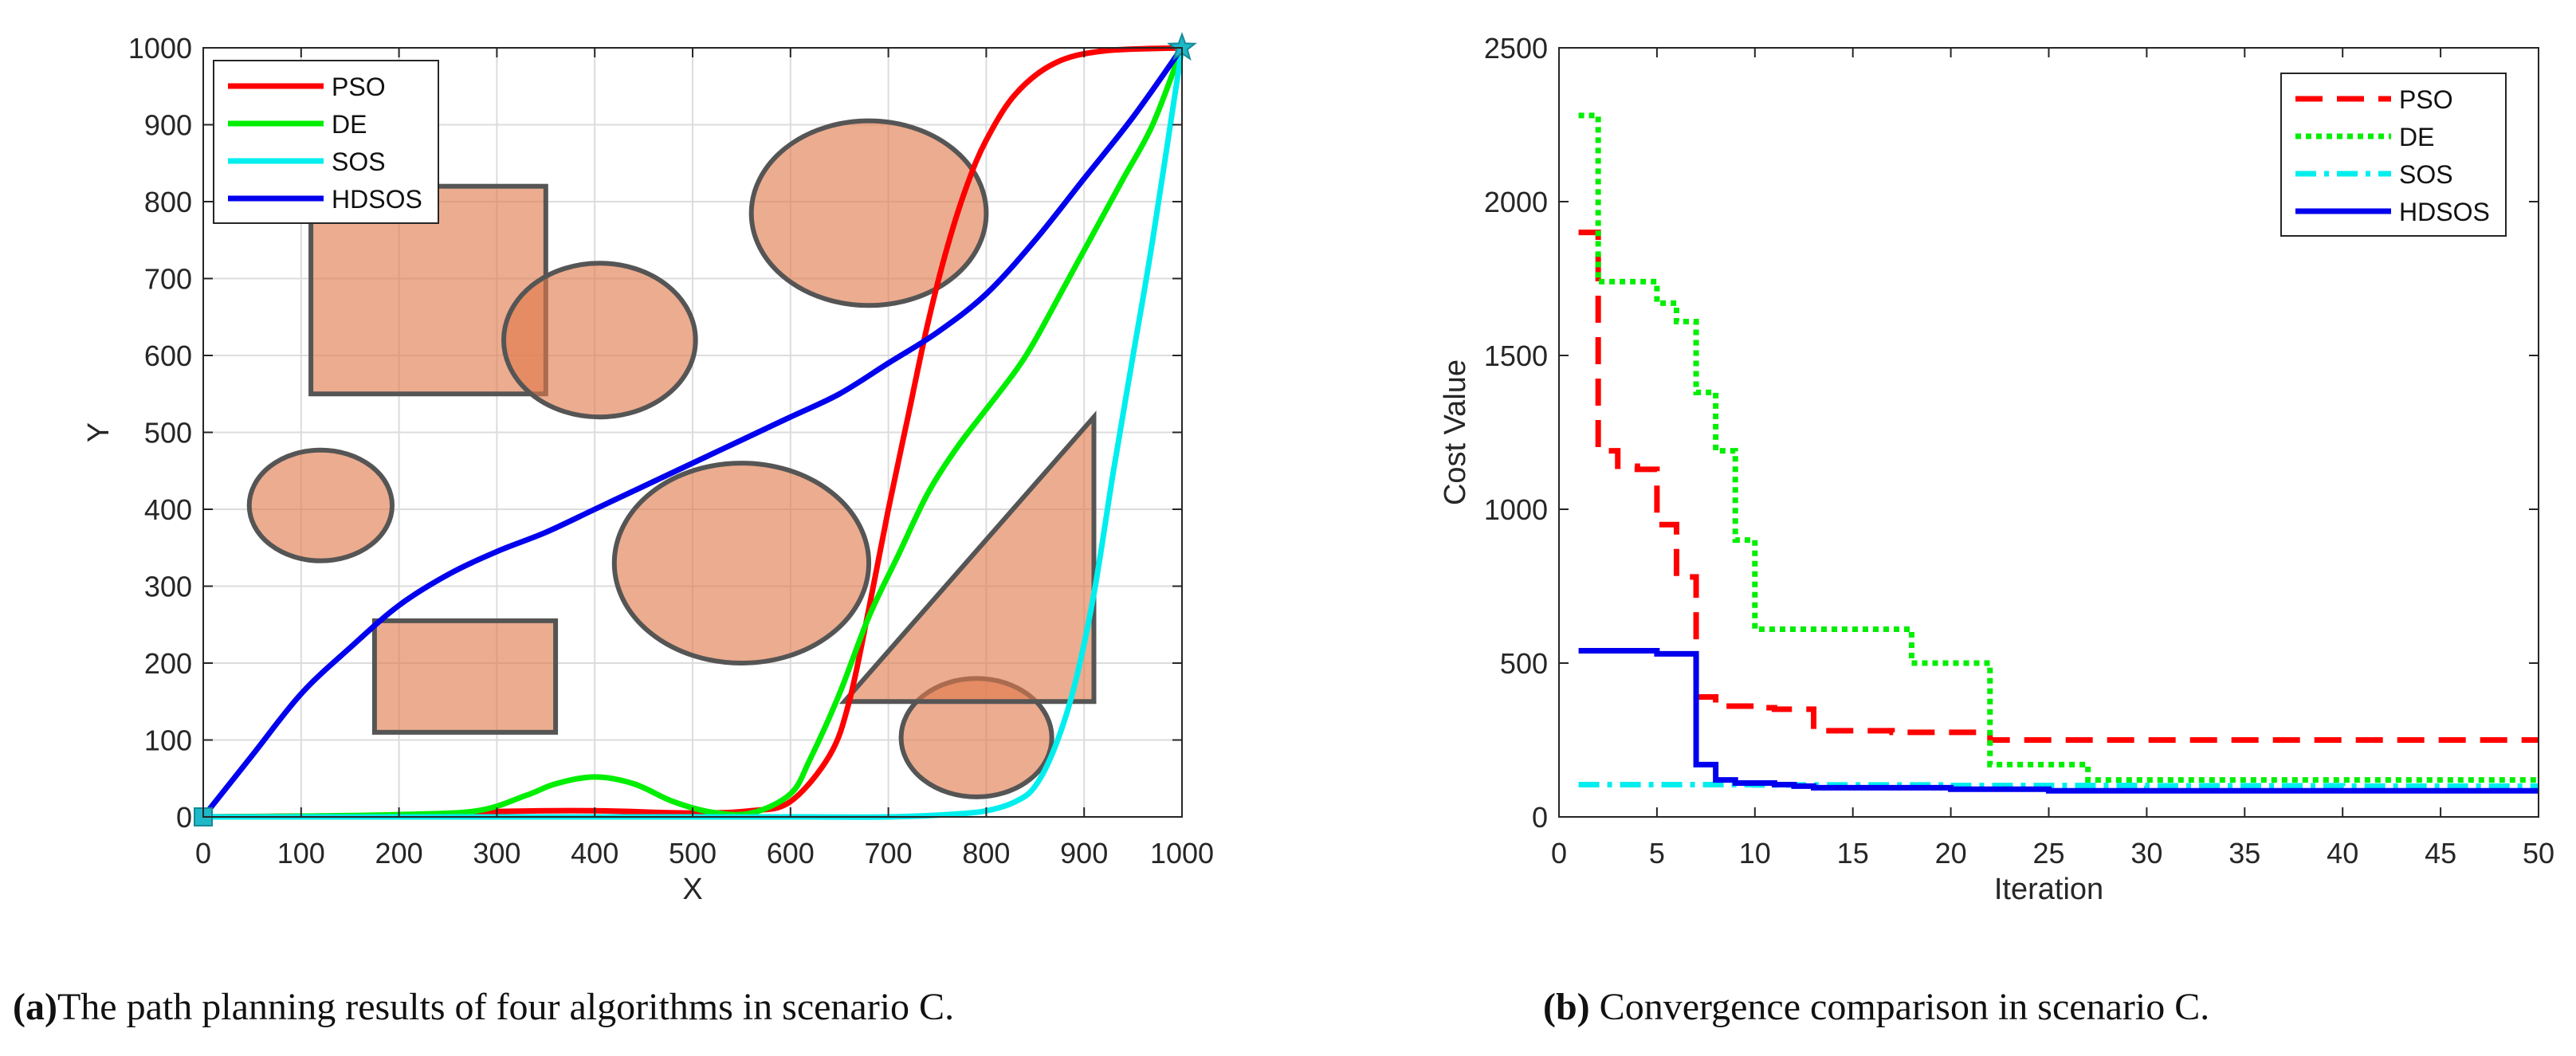  I want to click on b-x-tick-label: 45, so click(2440, 853).